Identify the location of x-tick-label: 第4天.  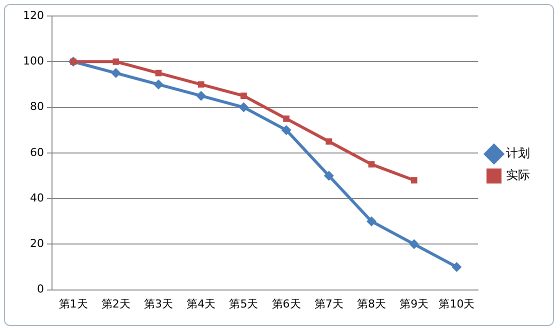
(201, 303).